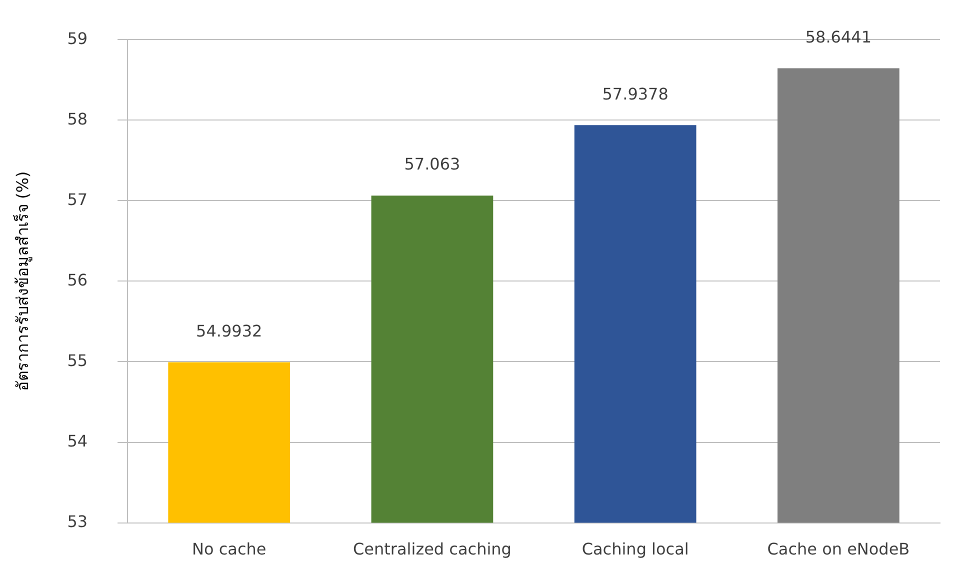  Describe the element at coordinates (77, 280) in the screenshot. I see `y-tick-label: 56` at that location.